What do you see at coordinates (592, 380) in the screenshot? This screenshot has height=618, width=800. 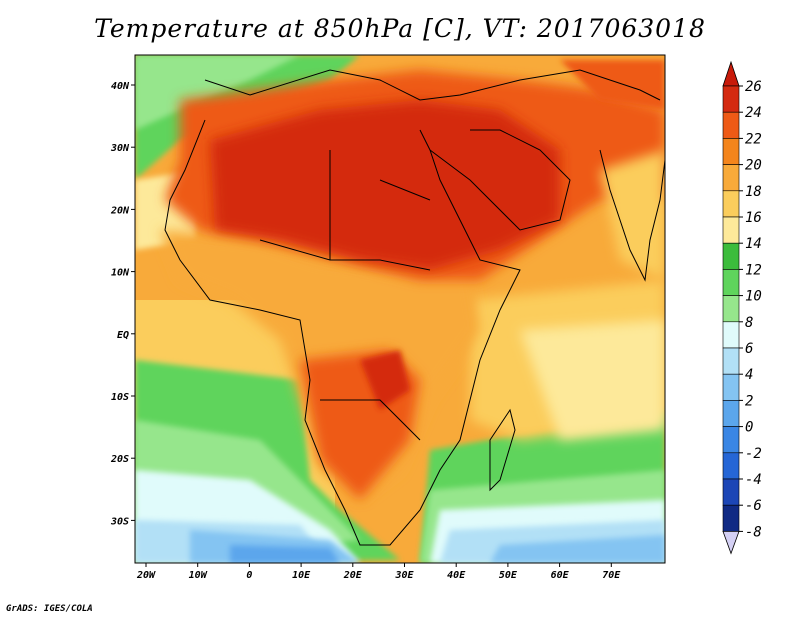 I see `band-indian-light` at bounding box center [592, 380].